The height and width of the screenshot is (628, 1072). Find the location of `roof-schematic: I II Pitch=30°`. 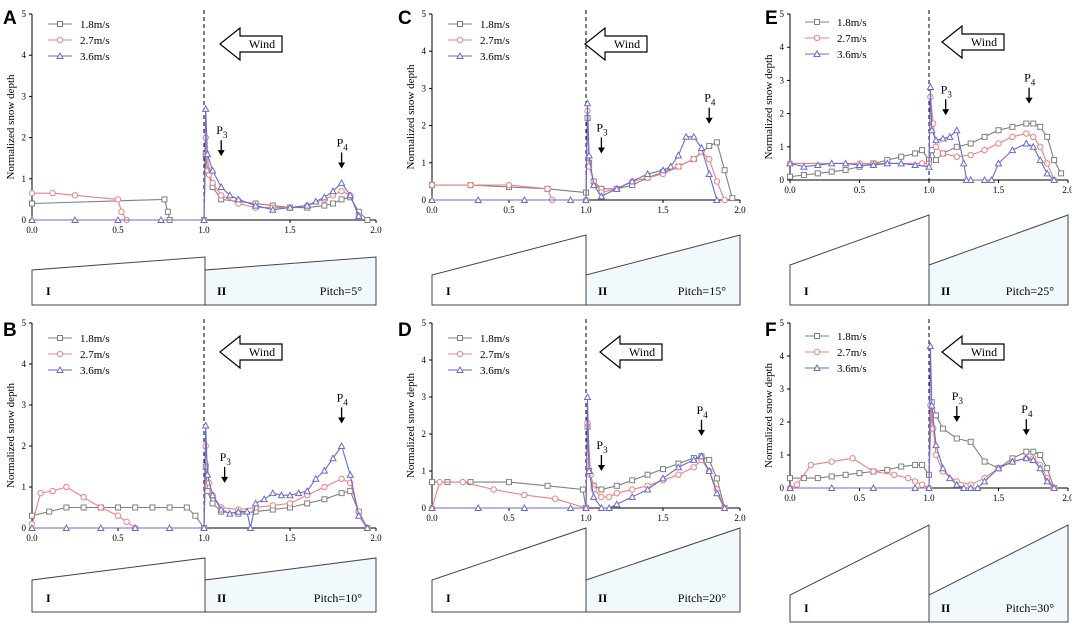

roof-schematic: I II Pitch=30° is located at coordinates (929, 573).